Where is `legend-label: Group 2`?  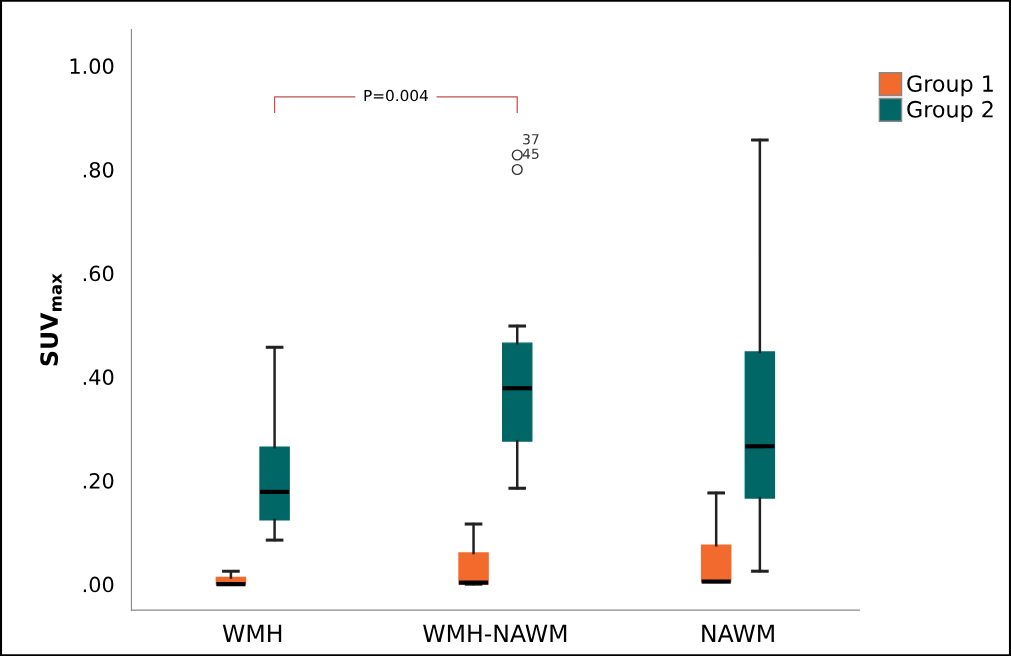 legend-label: Group 2 is located at coordinates (950, 111).